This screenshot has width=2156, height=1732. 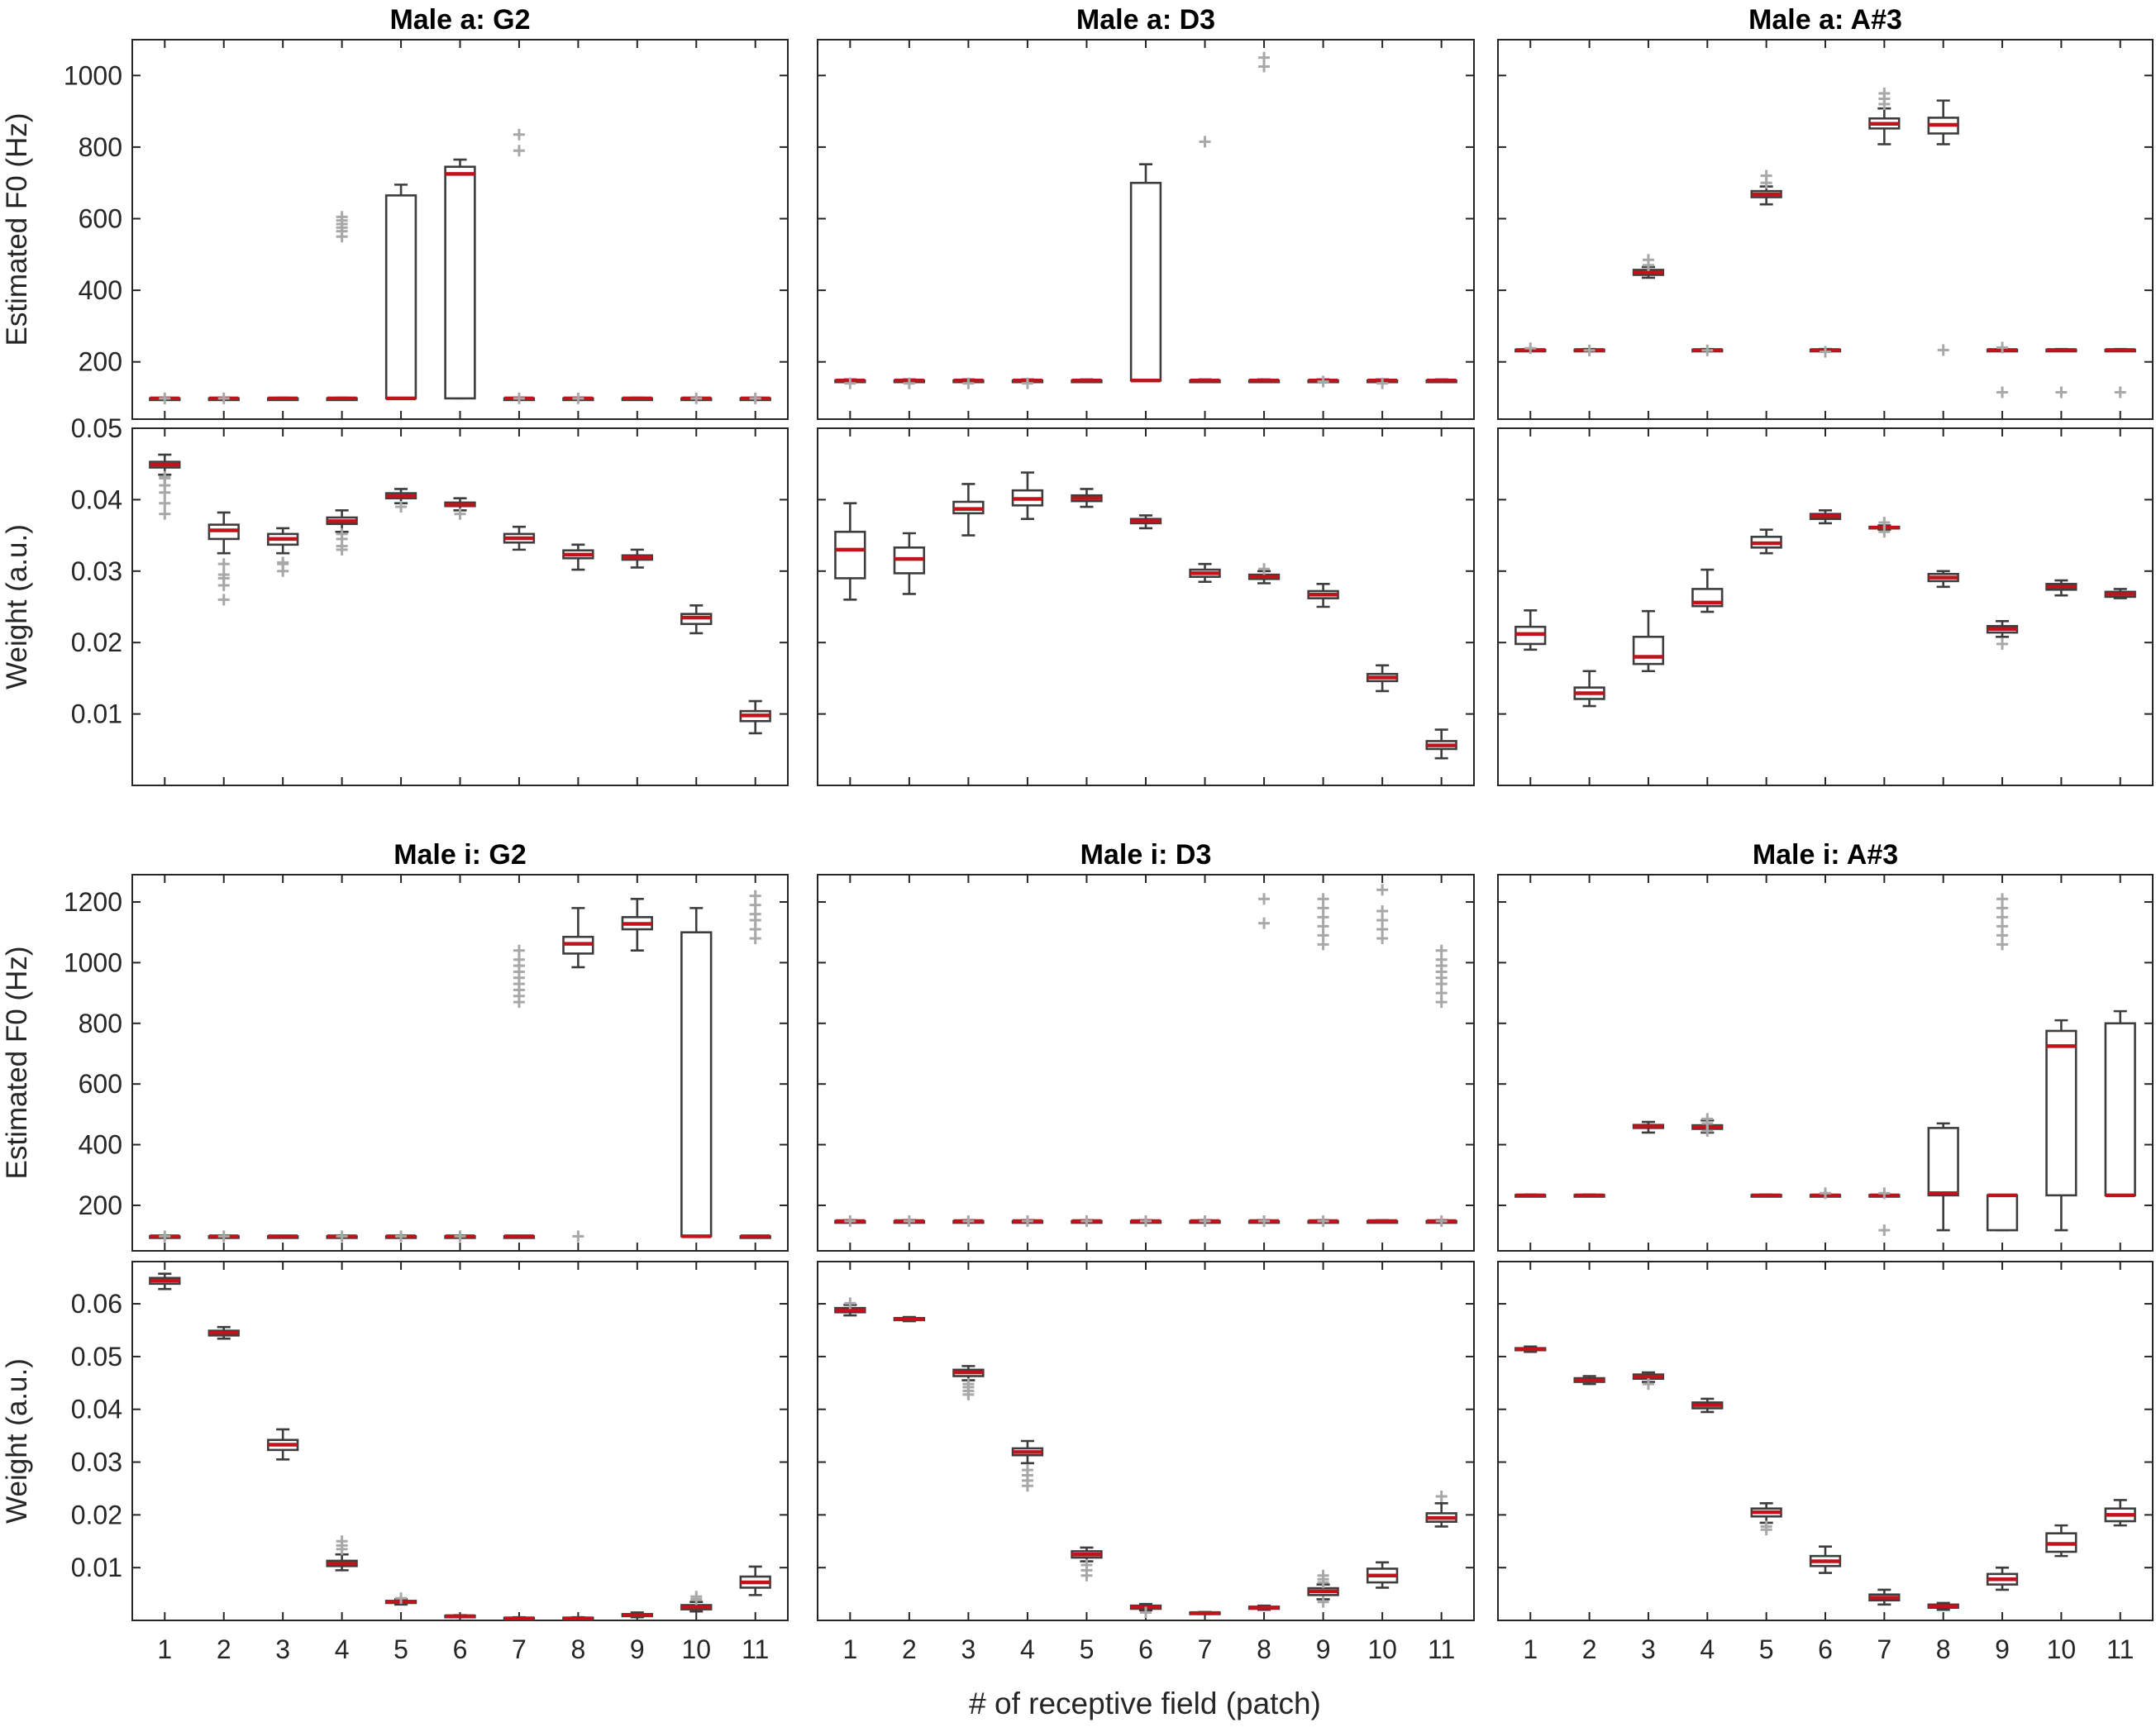 I want to click on x-tick-label: 3, so click(x=1648, y=1649).